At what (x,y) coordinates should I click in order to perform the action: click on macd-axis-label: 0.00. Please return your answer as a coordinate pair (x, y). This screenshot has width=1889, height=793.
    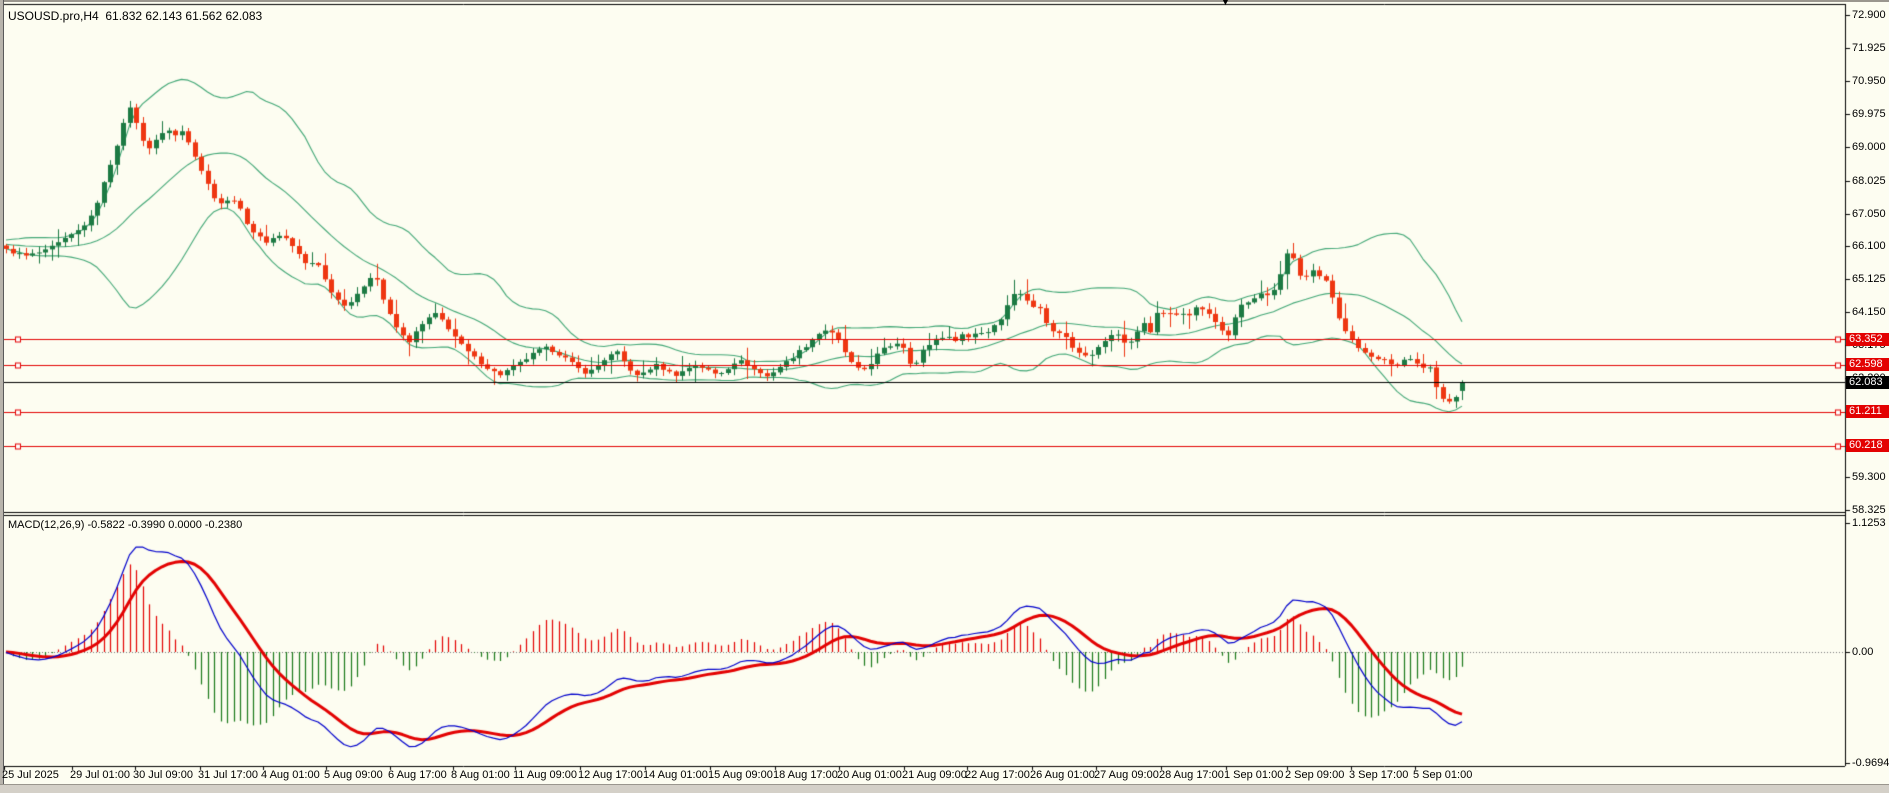
    Looking at the image, I should click on (1863, 652).